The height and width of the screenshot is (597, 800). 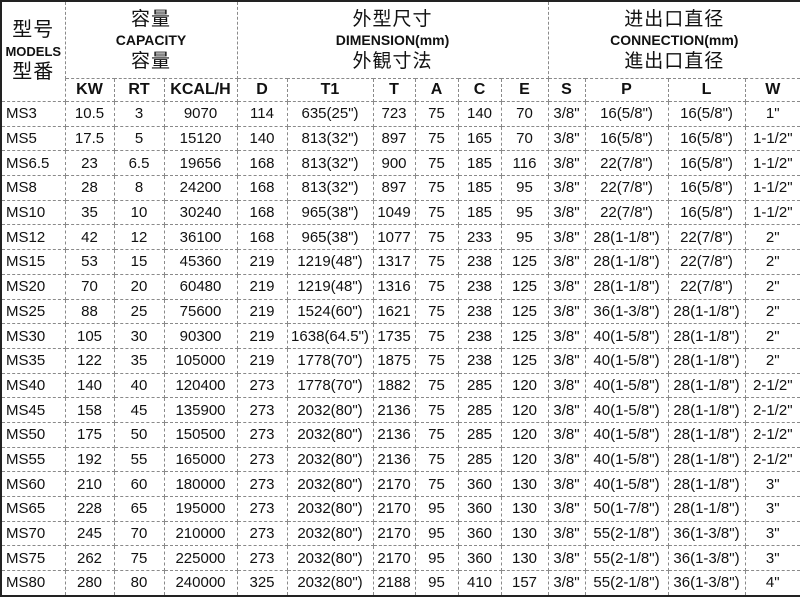 What do you see at coordinates (674, 40) in the screenshot?
I see `connection-en: CONNECTION(mm)` at bounding box center [674, 40].